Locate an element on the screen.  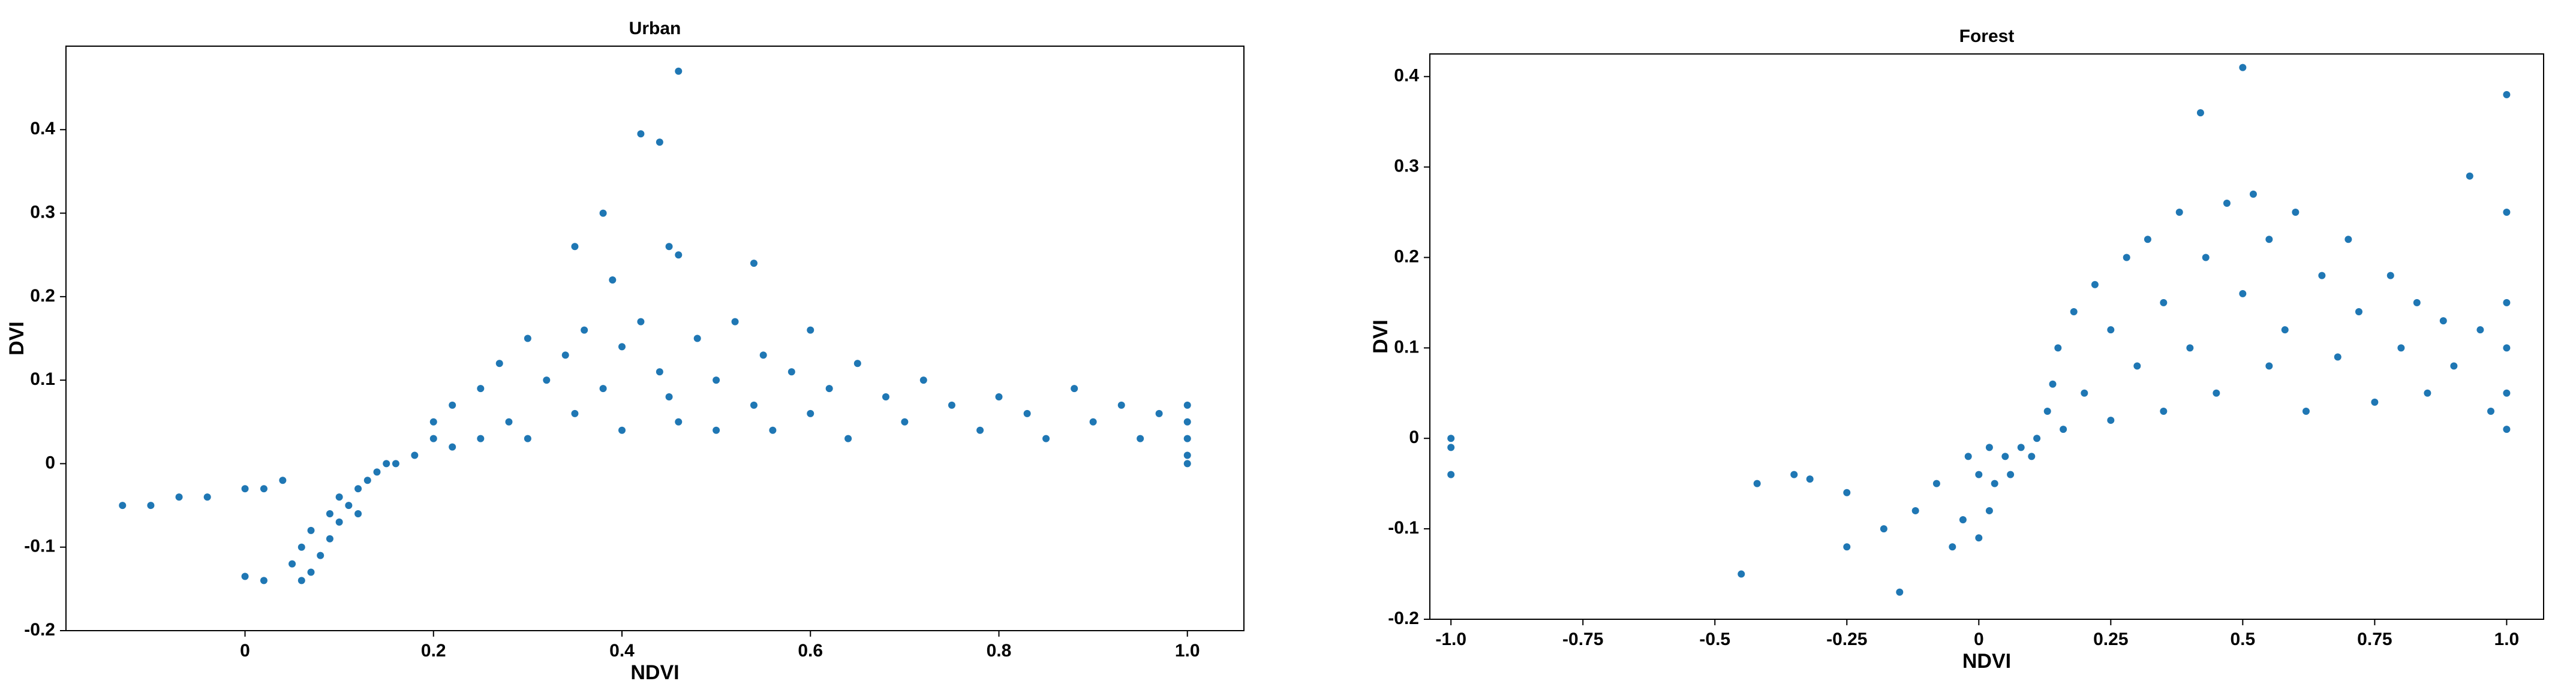
y-tick-label: 0.3 is located at coordinates (1407, 166).